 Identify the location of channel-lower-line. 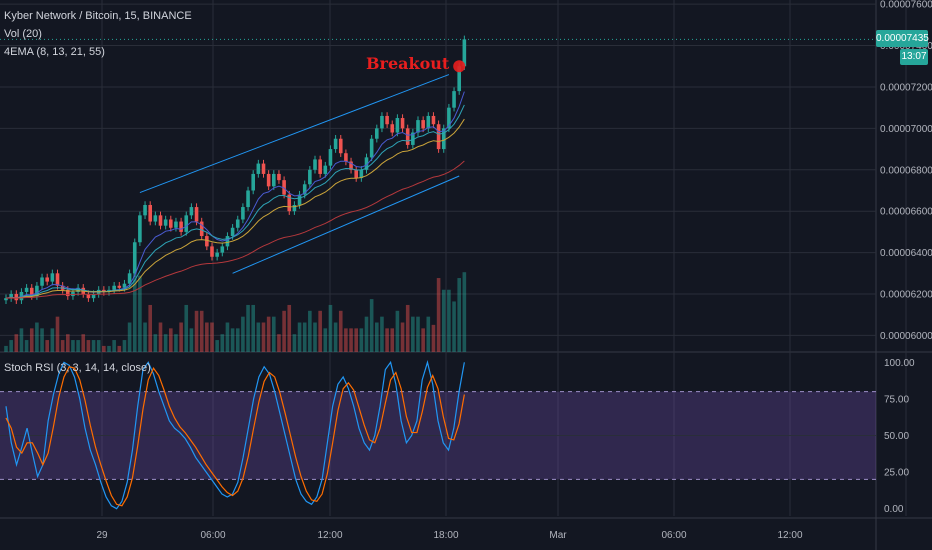
(346, 224).